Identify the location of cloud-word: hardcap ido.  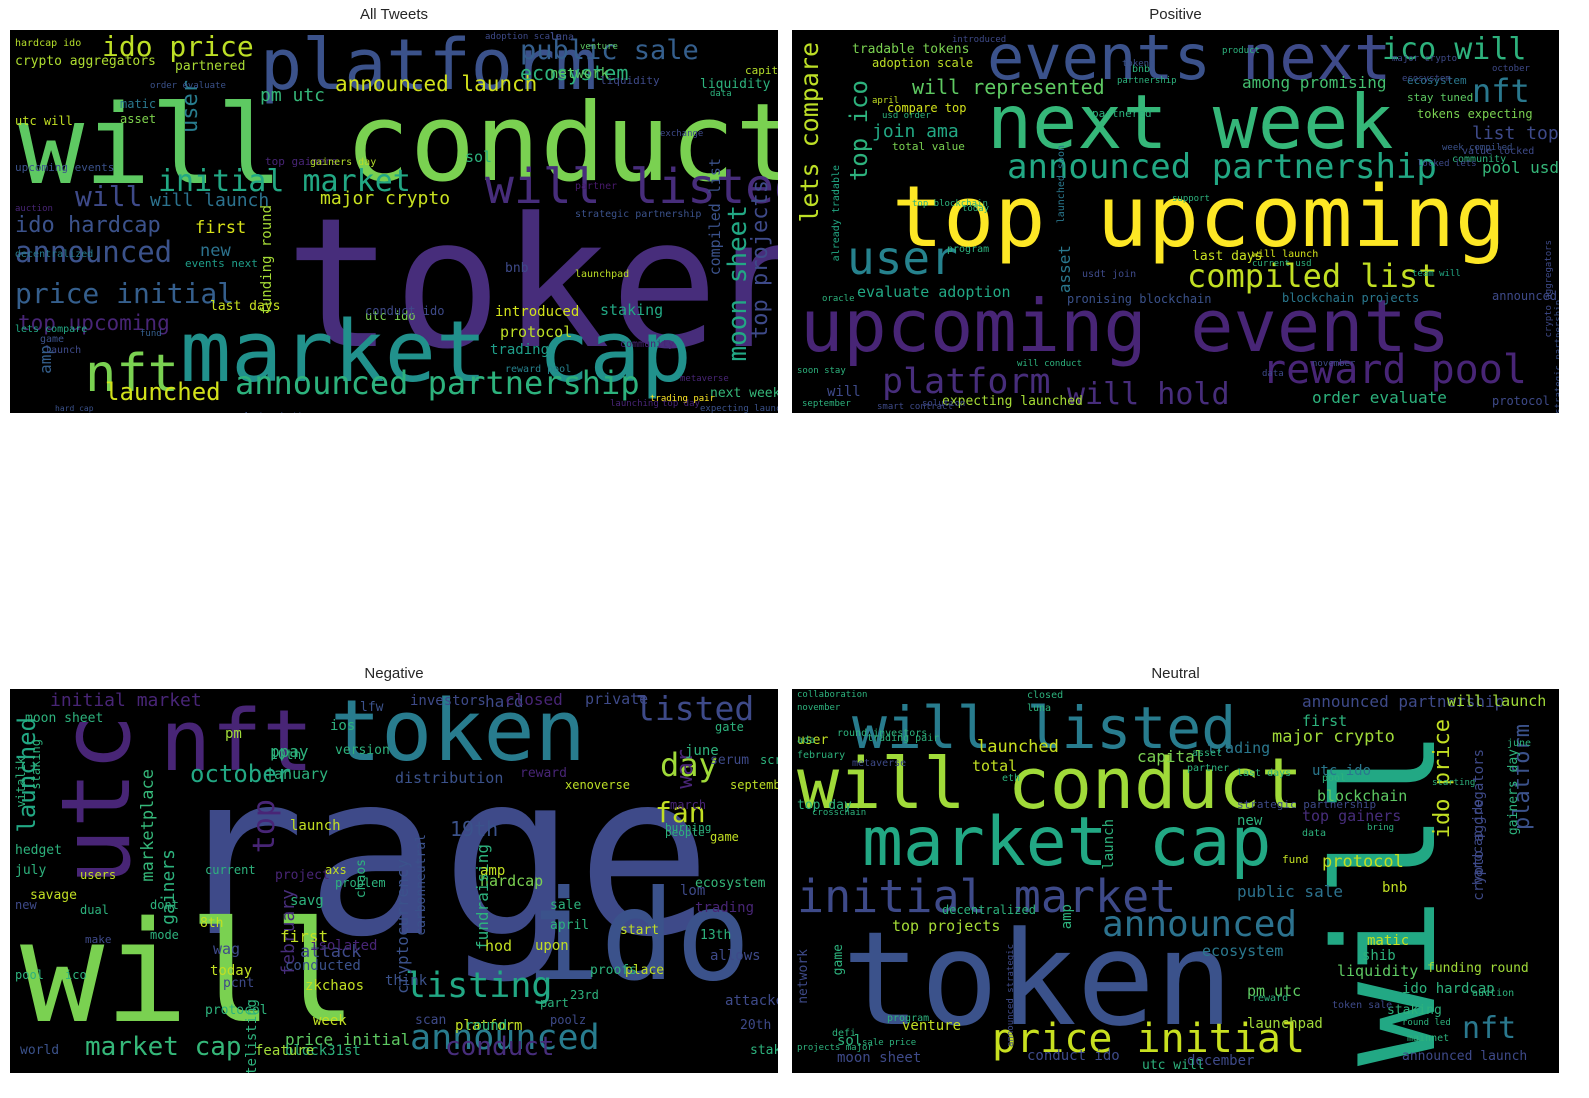
(48, 43).